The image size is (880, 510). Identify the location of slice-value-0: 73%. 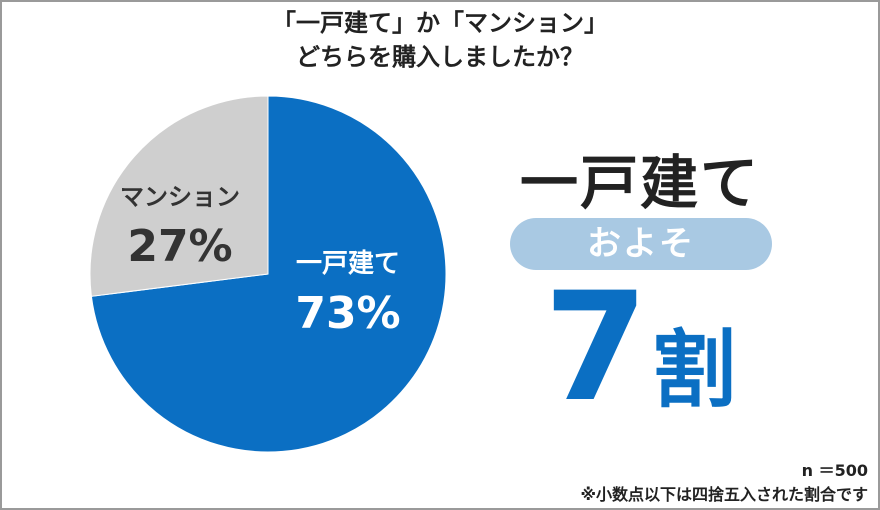
(347, 313).